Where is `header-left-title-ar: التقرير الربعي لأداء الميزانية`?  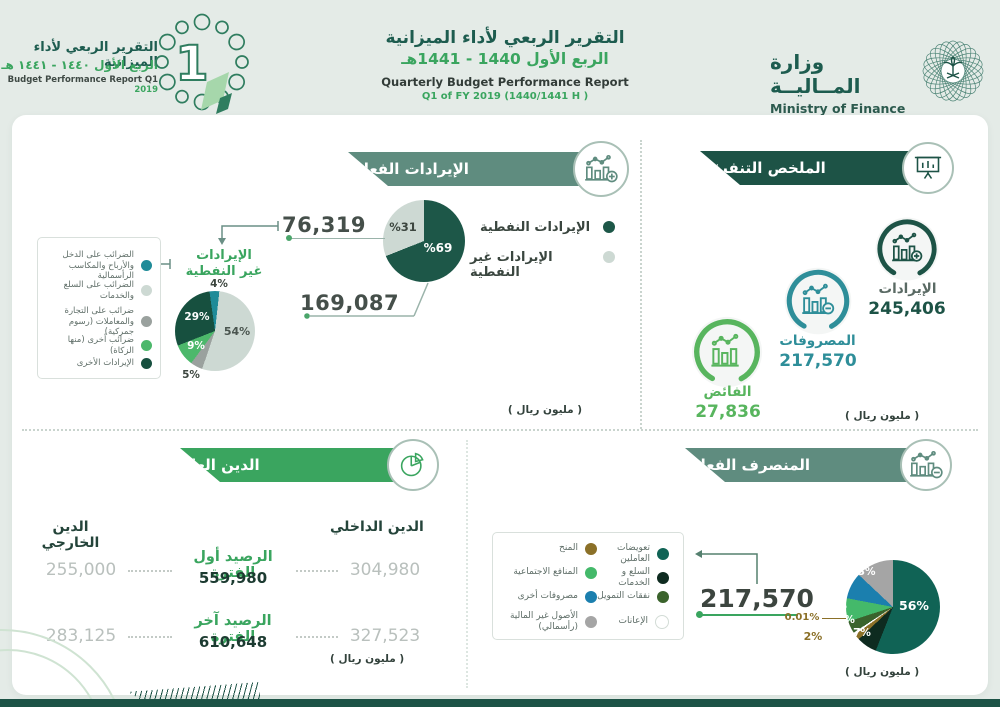 header-left-title-ar: التقرير الربعي لأداء الميزانية is located at coordinates (95, 55).